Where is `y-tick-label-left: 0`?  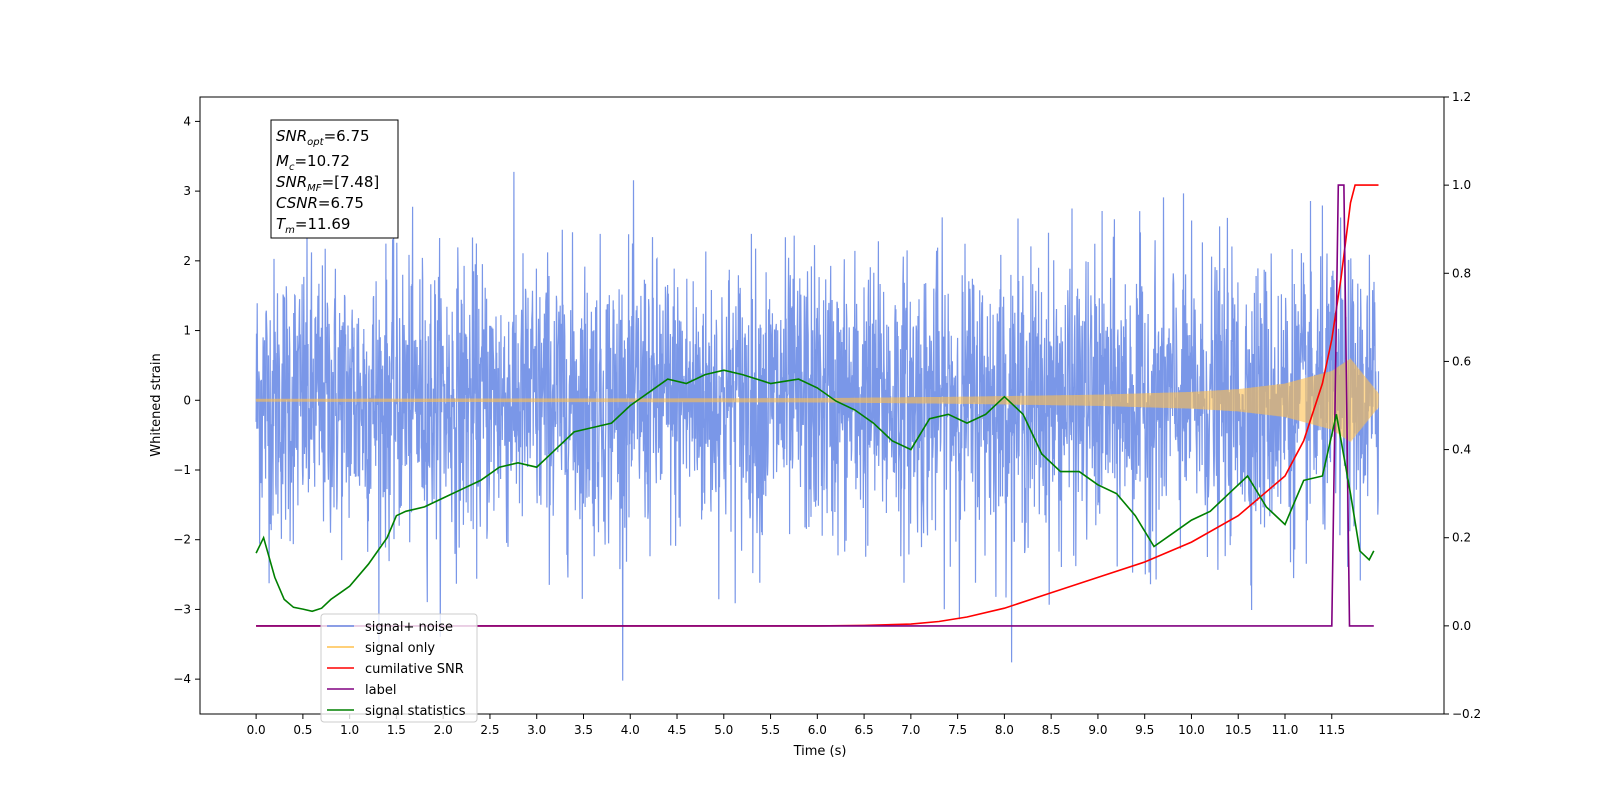
y-tick-label-left: 0 is located at coordinates (187, 400).